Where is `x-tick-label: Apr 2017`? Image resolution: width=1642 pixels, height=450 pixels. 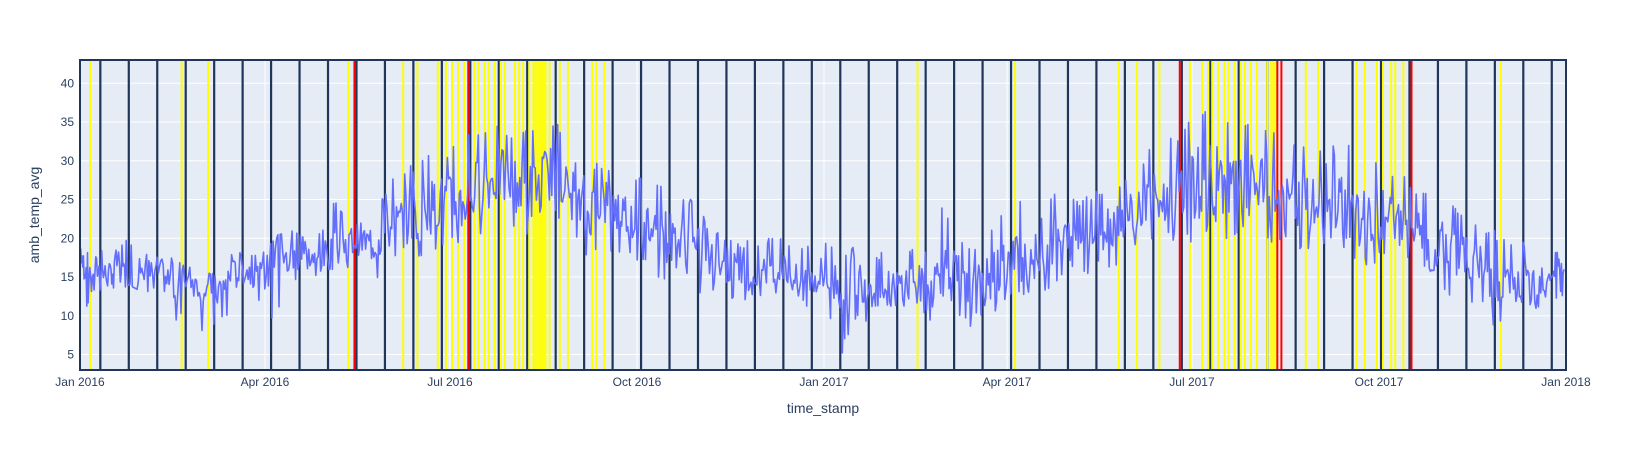 x-tick-label: Apr 2017 is located at coordinates (1007, 382).